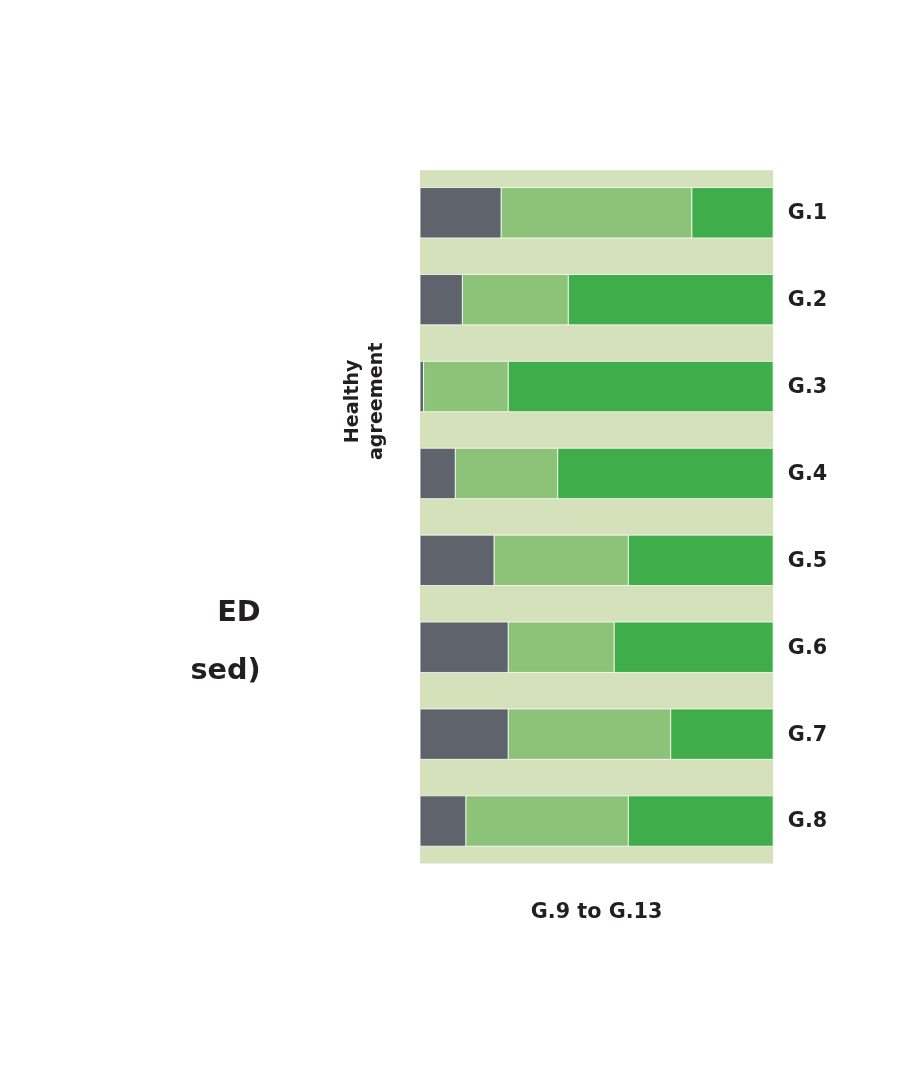  I want to click on y-tick-label: G.2, so click(807, 299).